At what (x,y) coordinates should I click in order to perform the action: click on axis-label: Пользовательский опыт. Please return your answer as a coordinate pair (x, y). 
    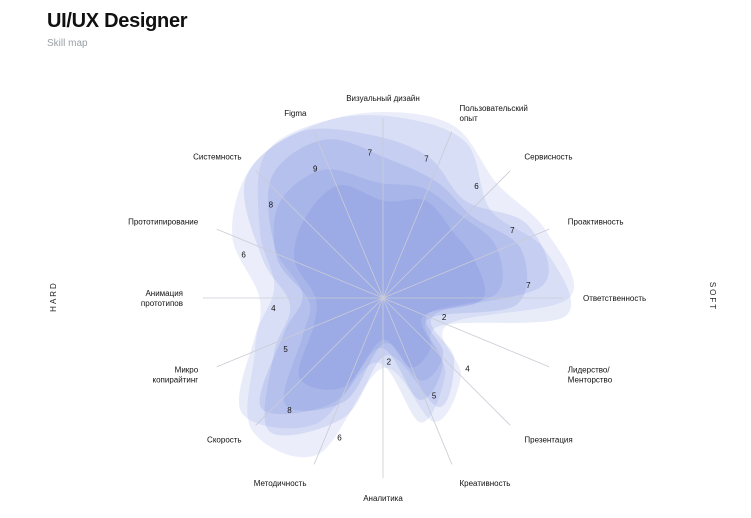
    Looking at the image, I should click on (494, 113).